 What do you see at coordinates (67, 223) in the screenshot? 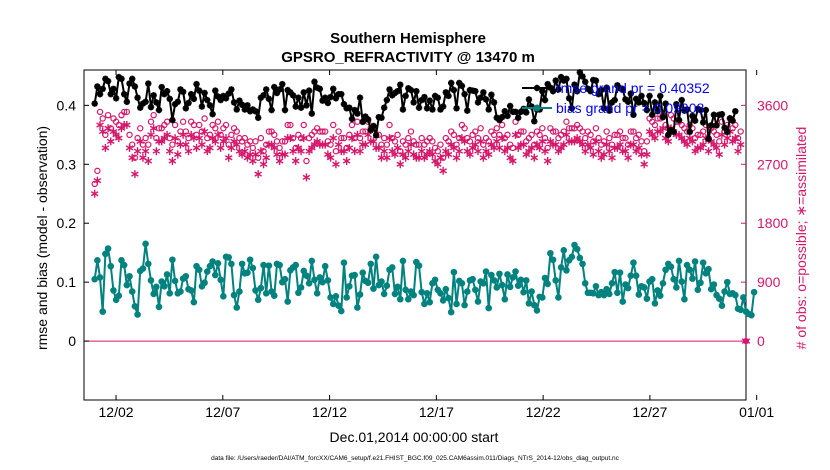
I see `y-tick-label: 0.2` at bounding box center [67, 223].